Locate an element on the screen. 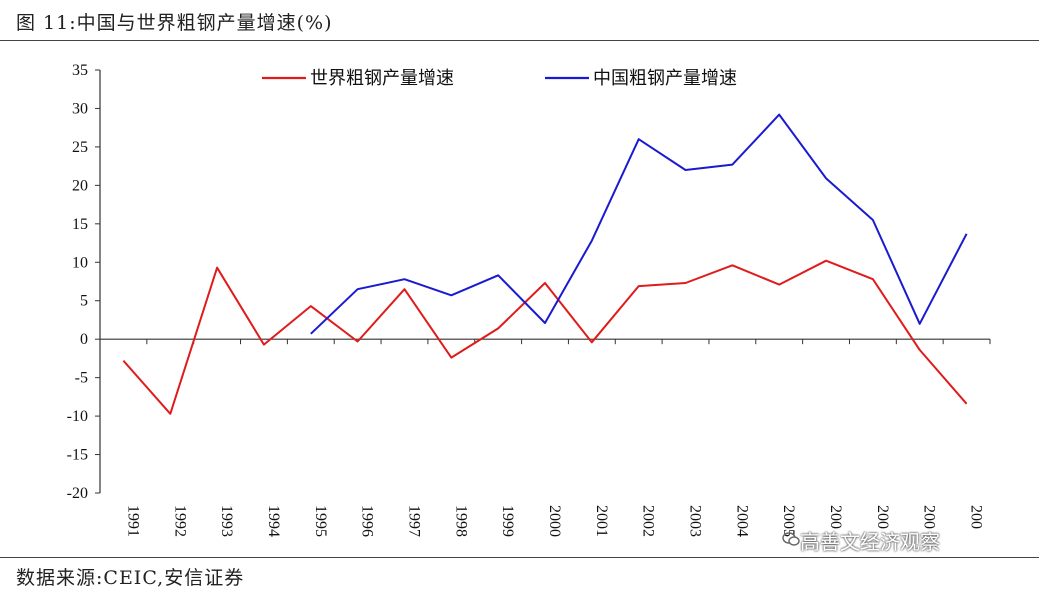 The height and width of the screenshot is (590, 1039). x-tick-label: 2004 is located at coordinates (741, 521).